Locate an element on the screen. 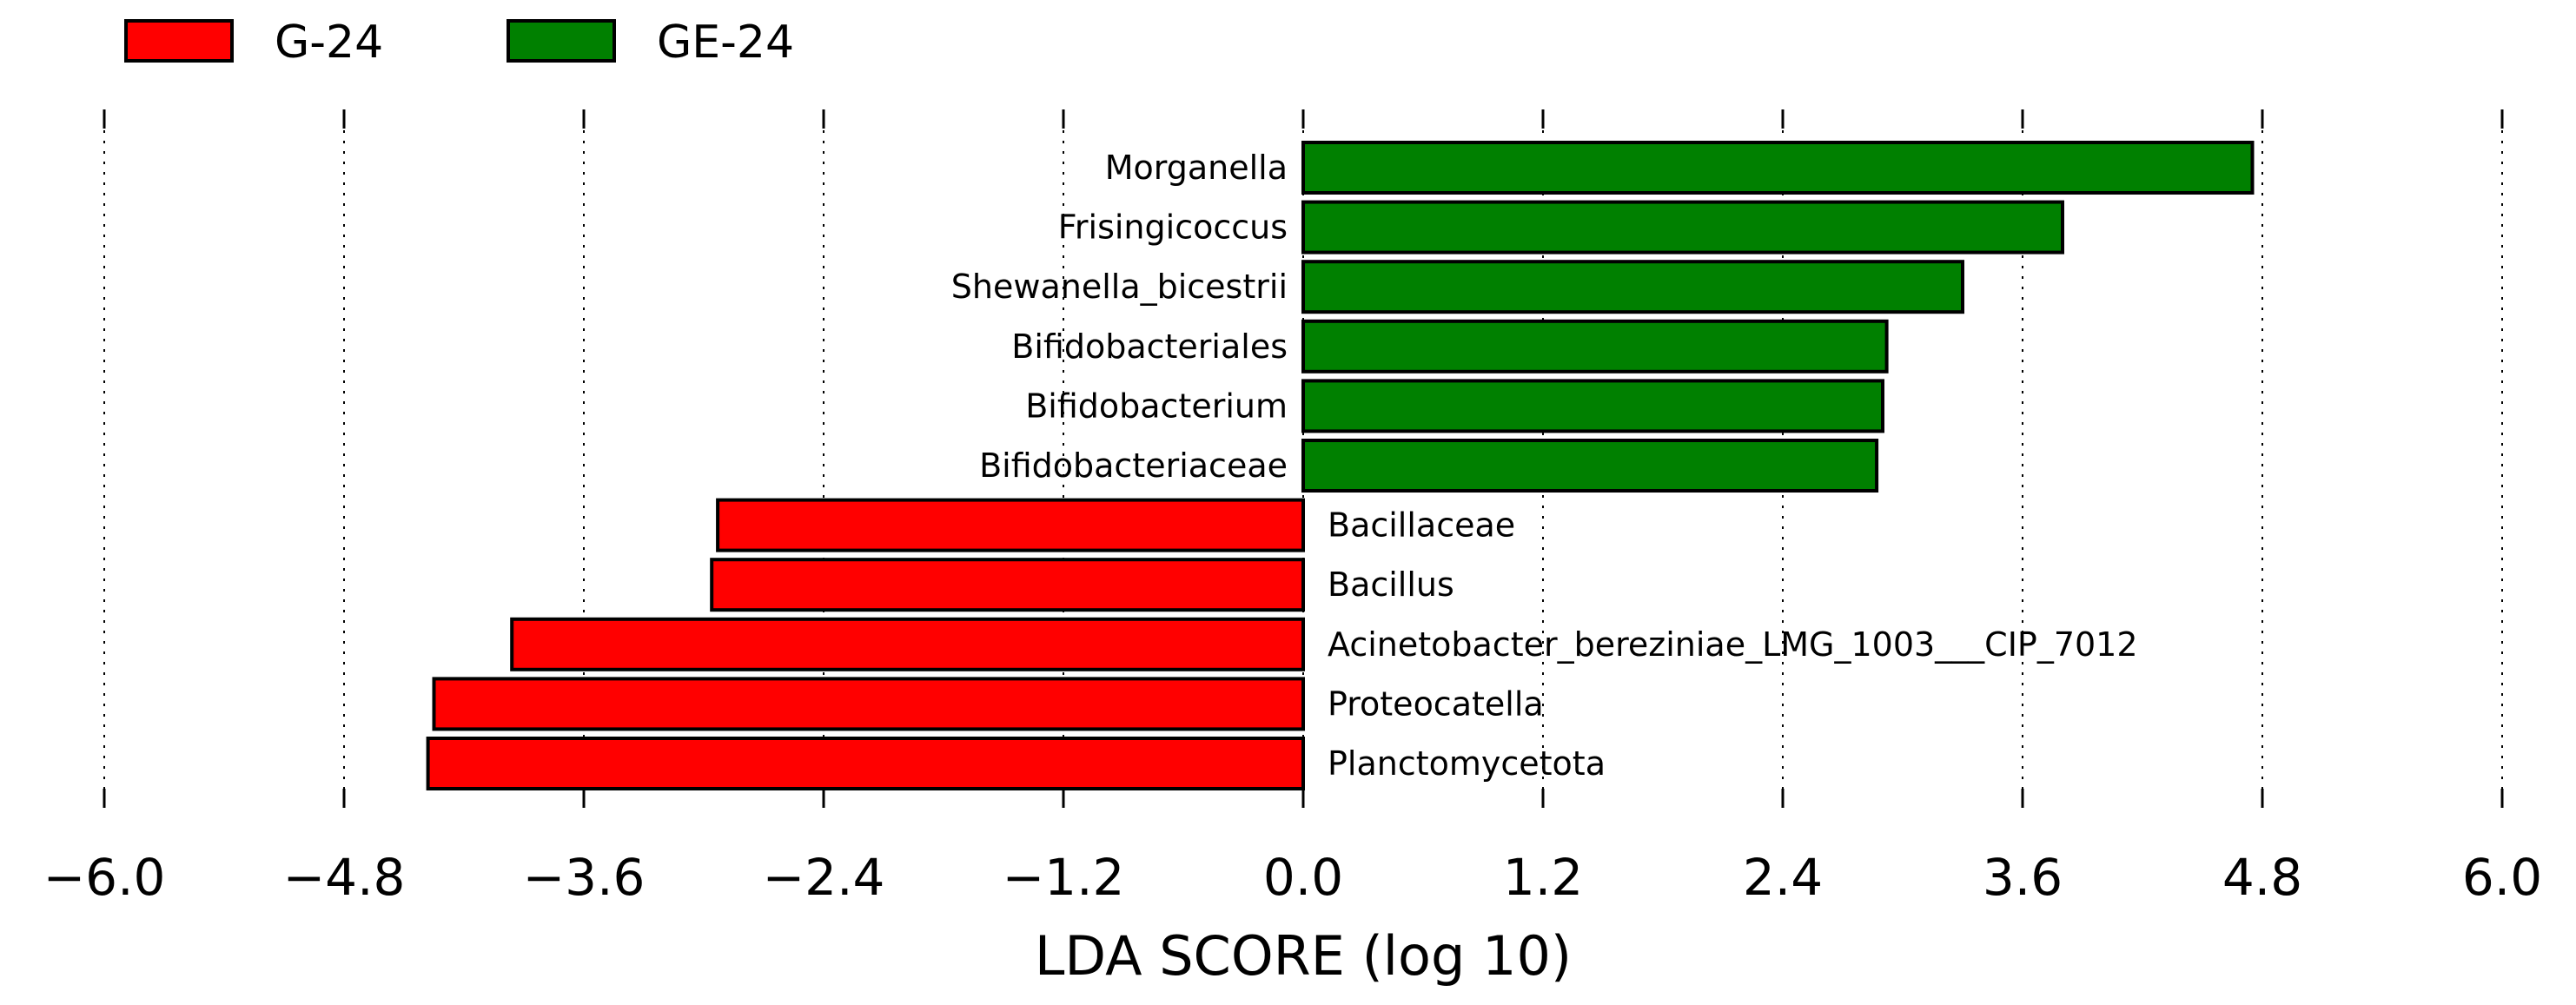 The height and width of the screenshot is (1005, 2576). bar-bacillus is located at coordinates (1007, 585).